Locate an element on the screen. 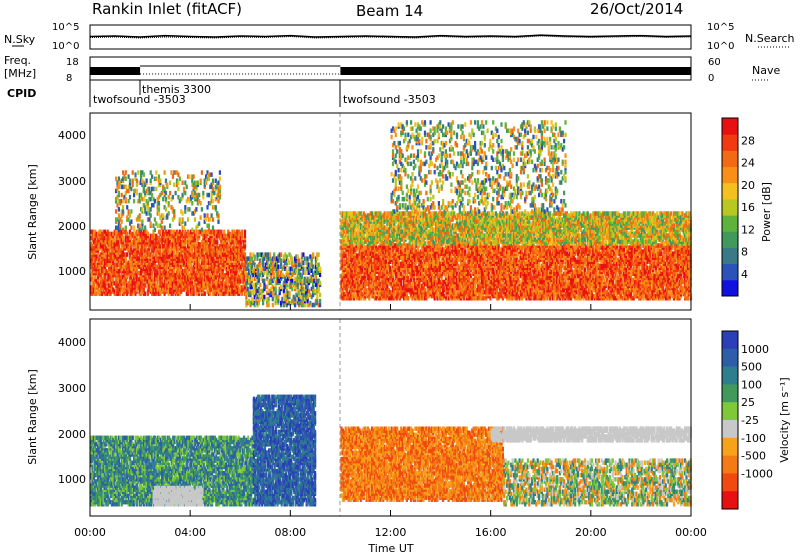 This screenshot has width=800, height=554. noise-series-group is located at coordinates (390, 36).